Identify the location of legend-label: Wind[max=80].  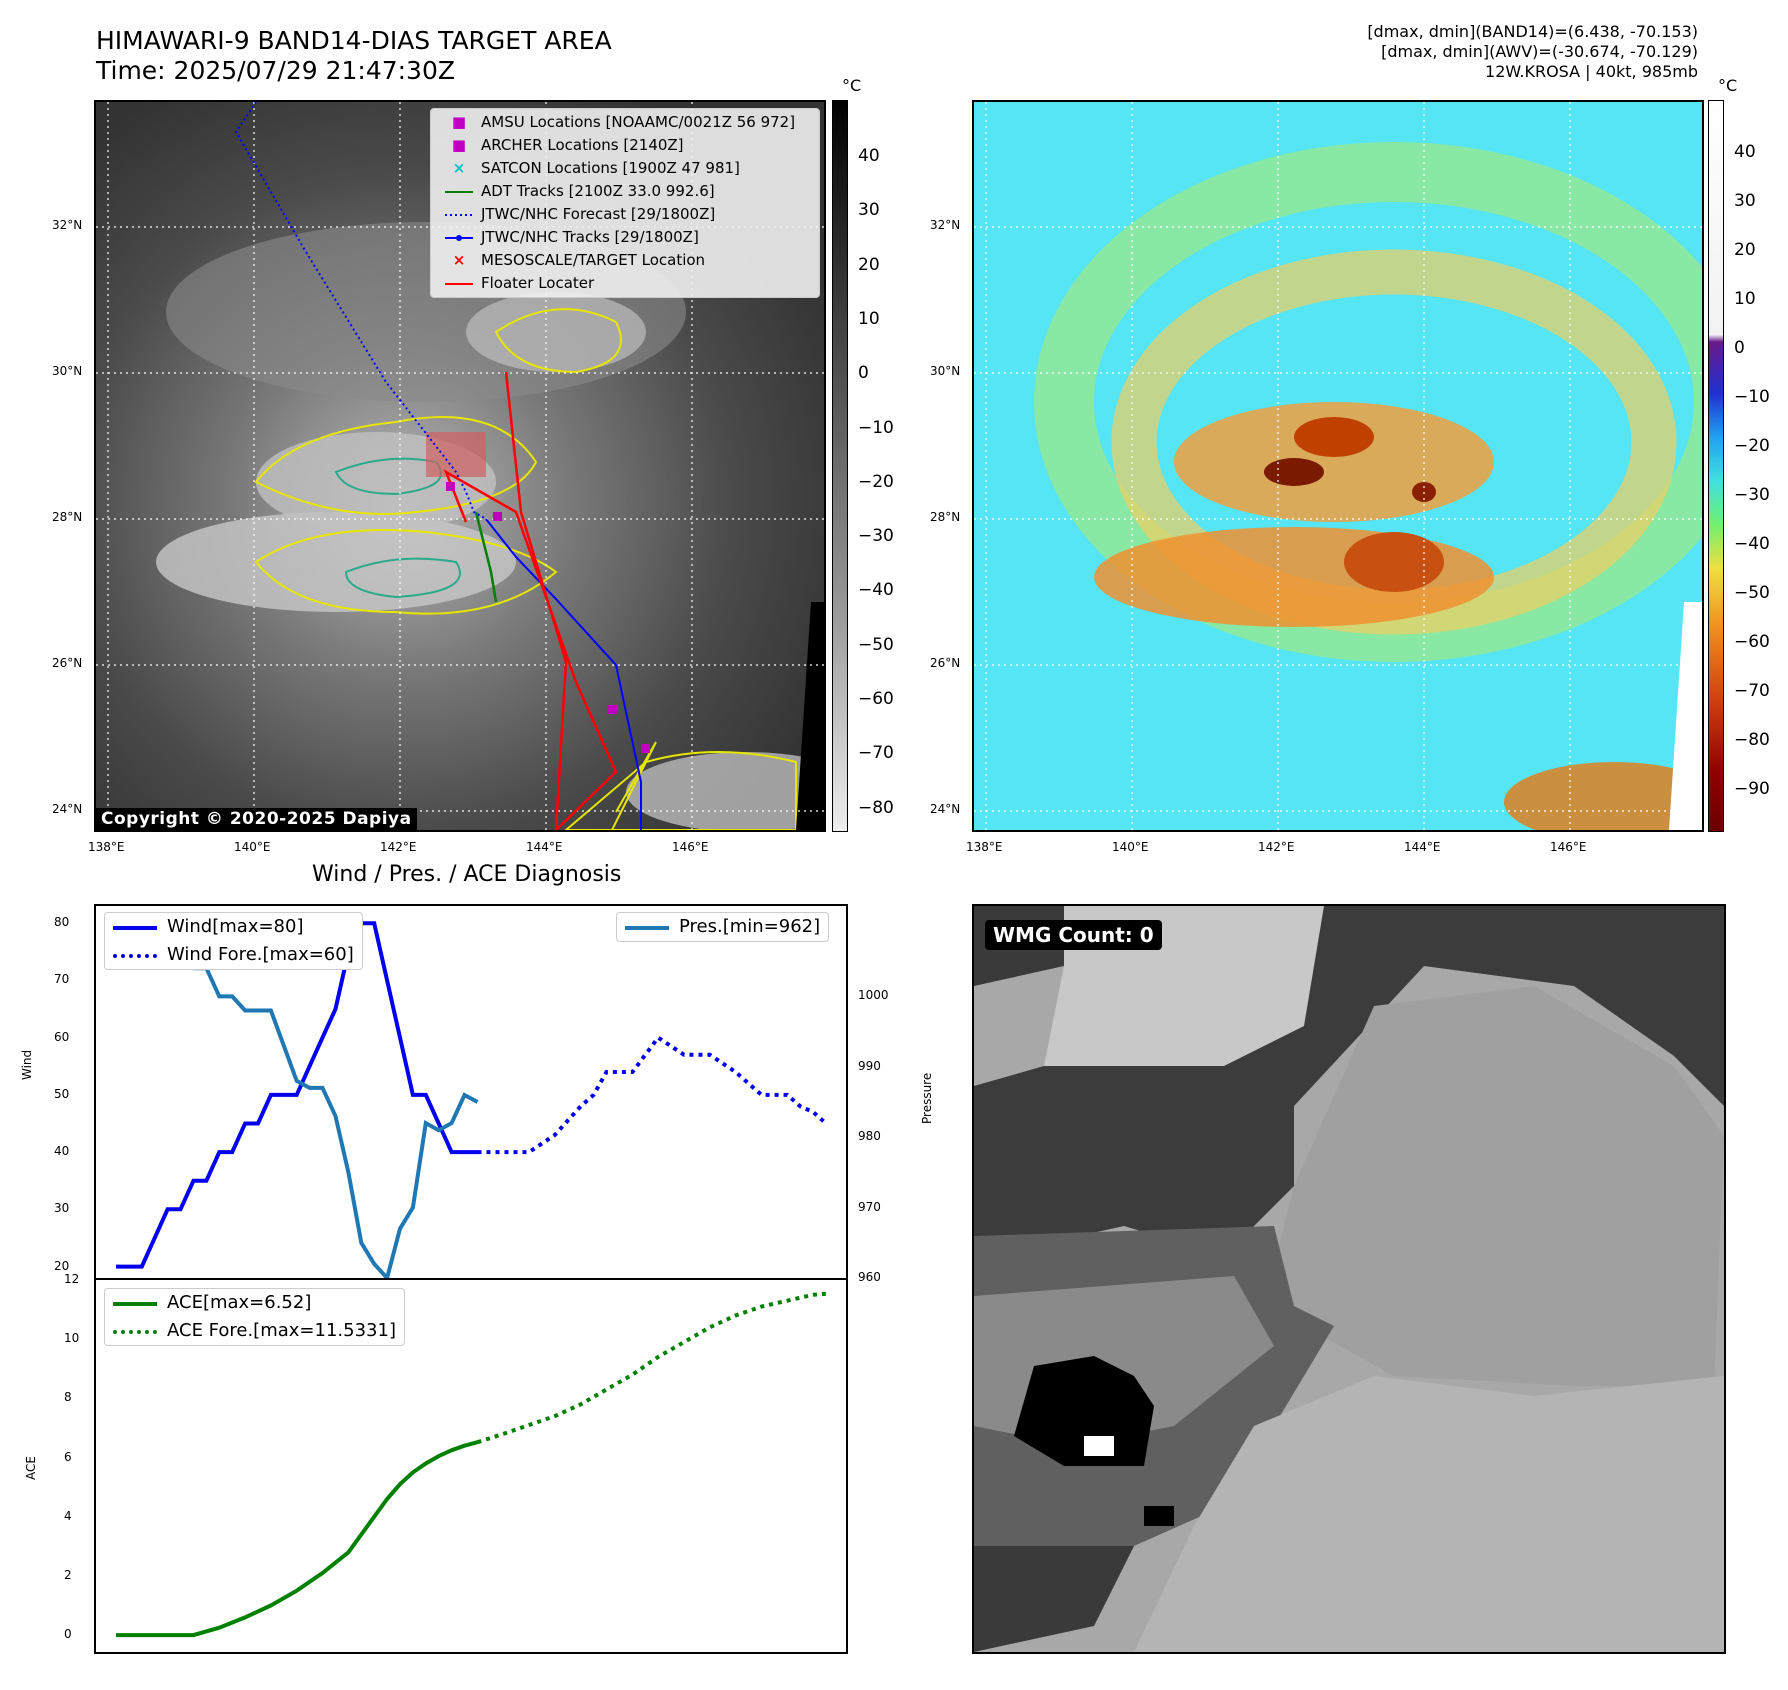
(235, 926).